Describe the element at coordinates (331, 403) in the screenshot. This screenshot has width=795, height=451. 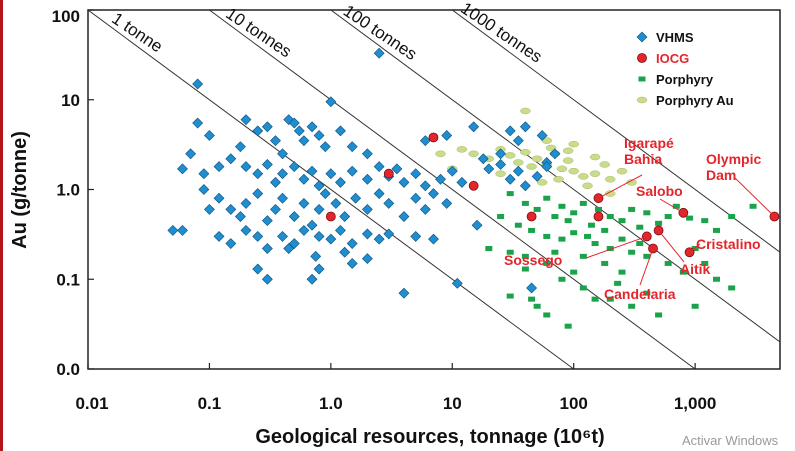
I see `x-tick-label: 1.0` at that location.